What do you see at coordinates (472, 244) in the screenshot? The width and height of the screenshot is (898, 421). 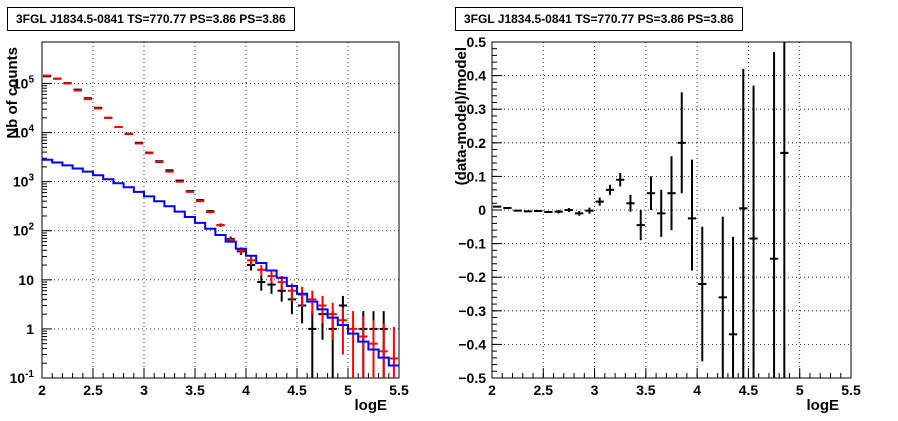 I see `right-y-tick-label: −0.1` at bounding box center [472, 244].